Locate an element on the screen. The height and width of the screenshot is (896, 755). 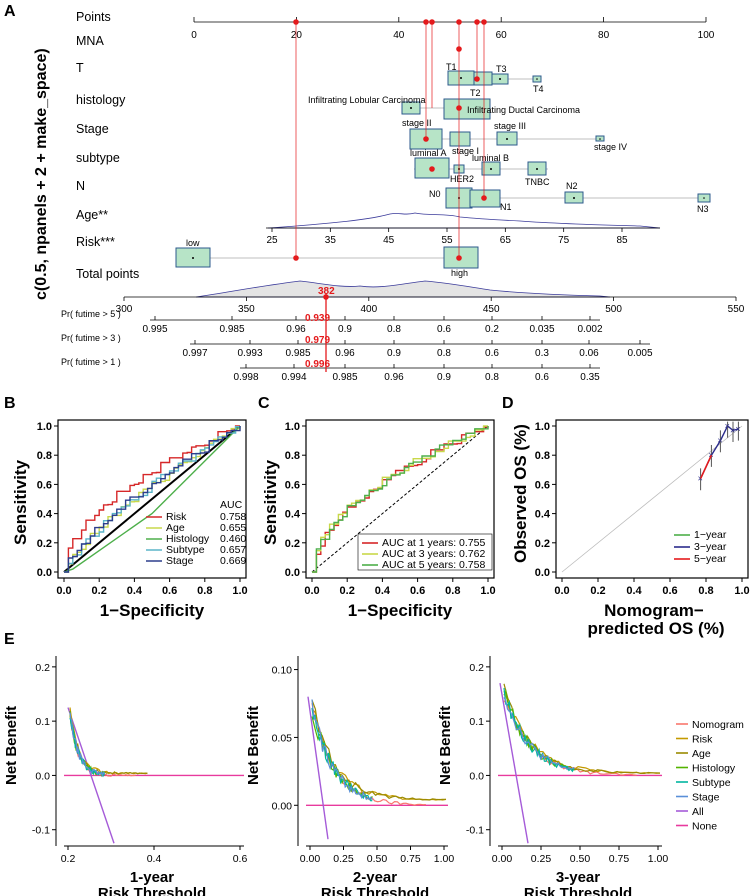
legend-label: 3−year is located at coordinates (710, 547).